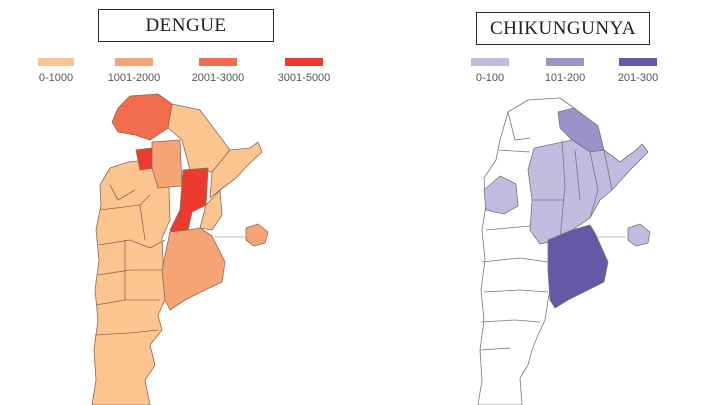 Image resolution: width=720 pixels, height=405 pixels. Describe the element at coordinates (186, 25) in the screenshot. I see `dengue-title: DENGUE` at that location.